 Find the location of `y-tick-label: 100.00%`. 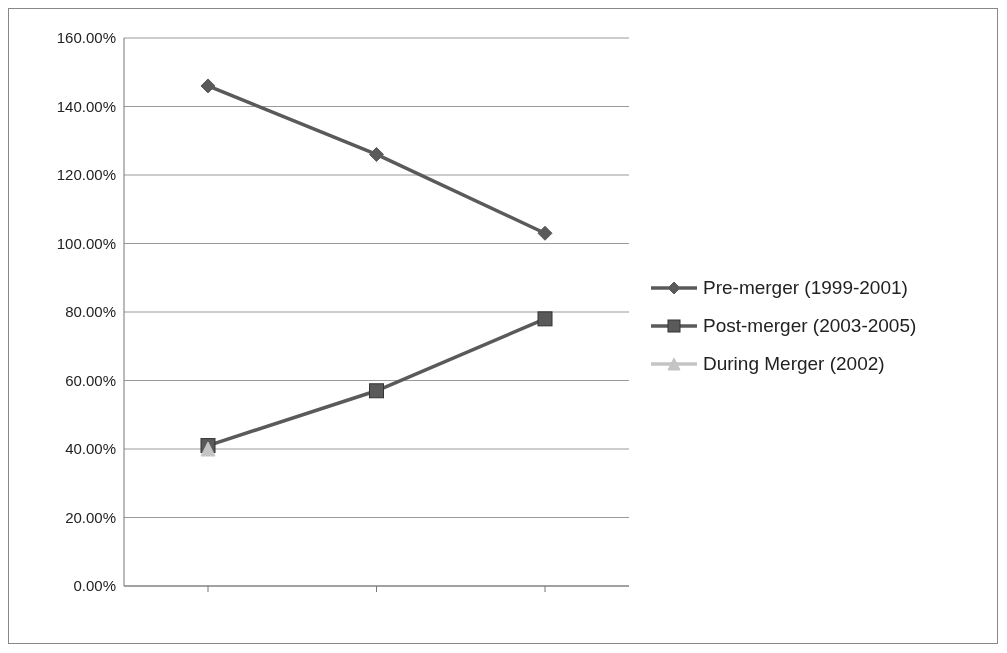

y-tick-label: 100.00% is located at coordinates (86, 243).